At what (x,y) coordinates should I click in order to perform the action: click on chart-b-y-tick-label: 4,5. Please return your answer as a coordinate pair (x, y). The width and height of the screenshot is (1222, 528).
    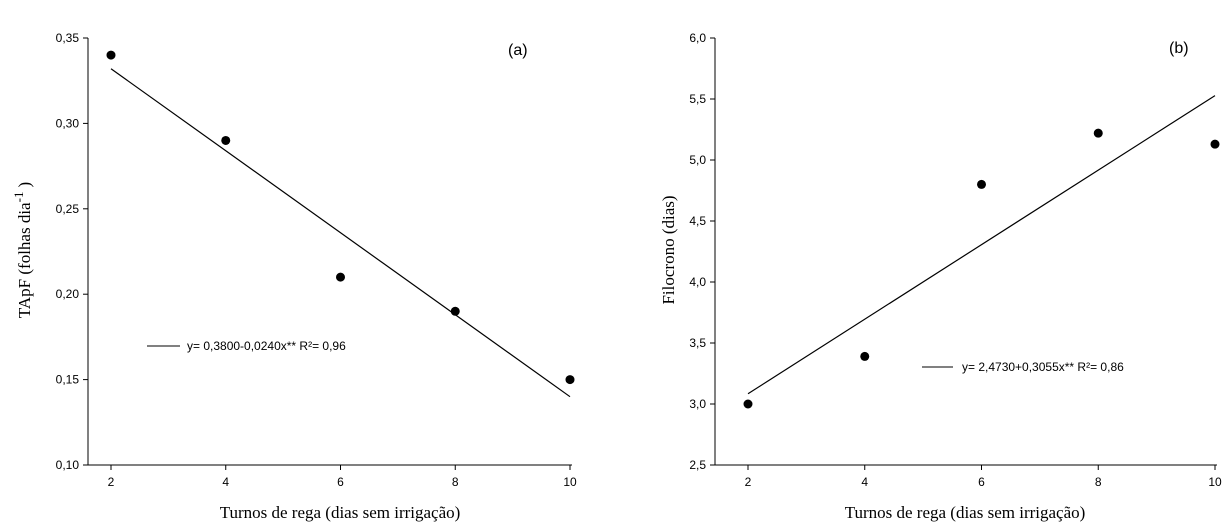
    Looking at the image, I should click on (697, 221).